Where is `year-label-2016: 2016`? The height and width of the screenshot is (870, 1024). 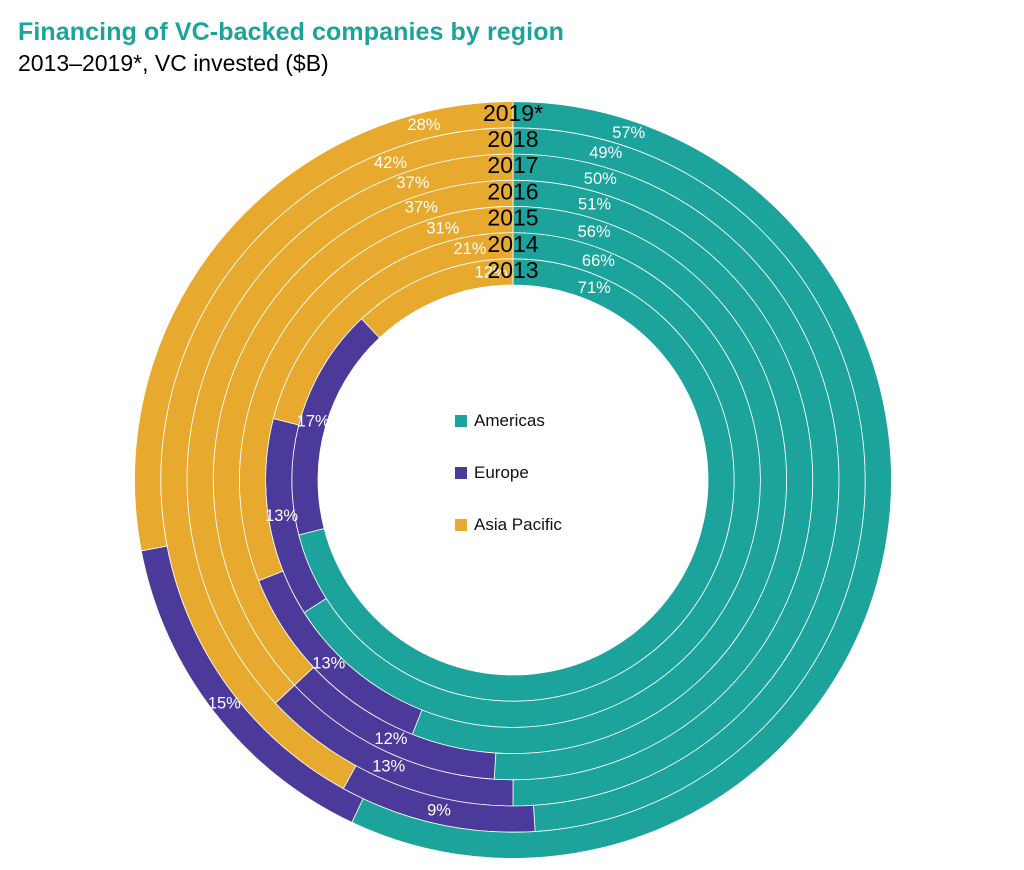 year-label-2016: 2016 is located at coordinates (512, 191).